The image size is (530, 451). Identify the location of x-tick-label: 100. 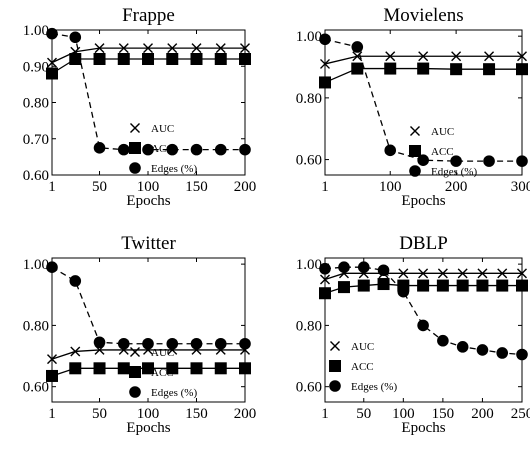
(390, 187).